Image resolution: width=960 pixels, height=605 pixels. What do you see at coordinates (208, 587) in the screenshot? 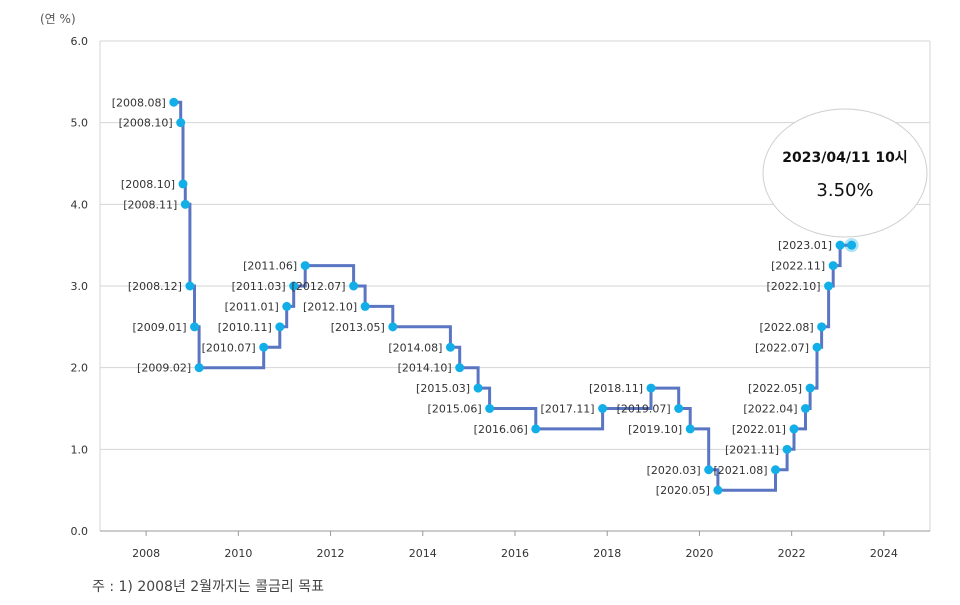
I see `footnote: 주 : 1) 2008년 2월까지는 콜금리 목표` at bounding box center [208, 587].